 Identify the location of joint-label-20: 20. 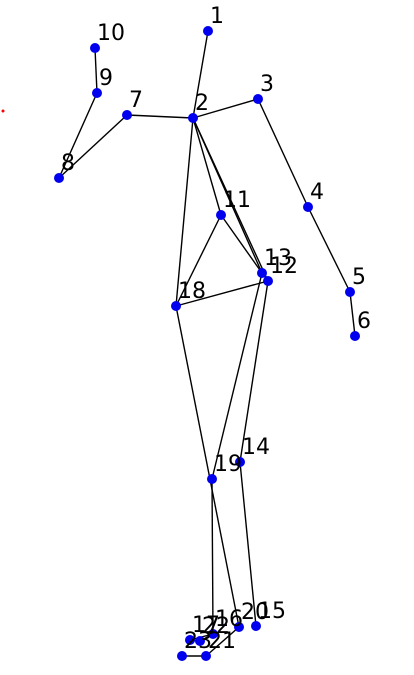
(255, 612).